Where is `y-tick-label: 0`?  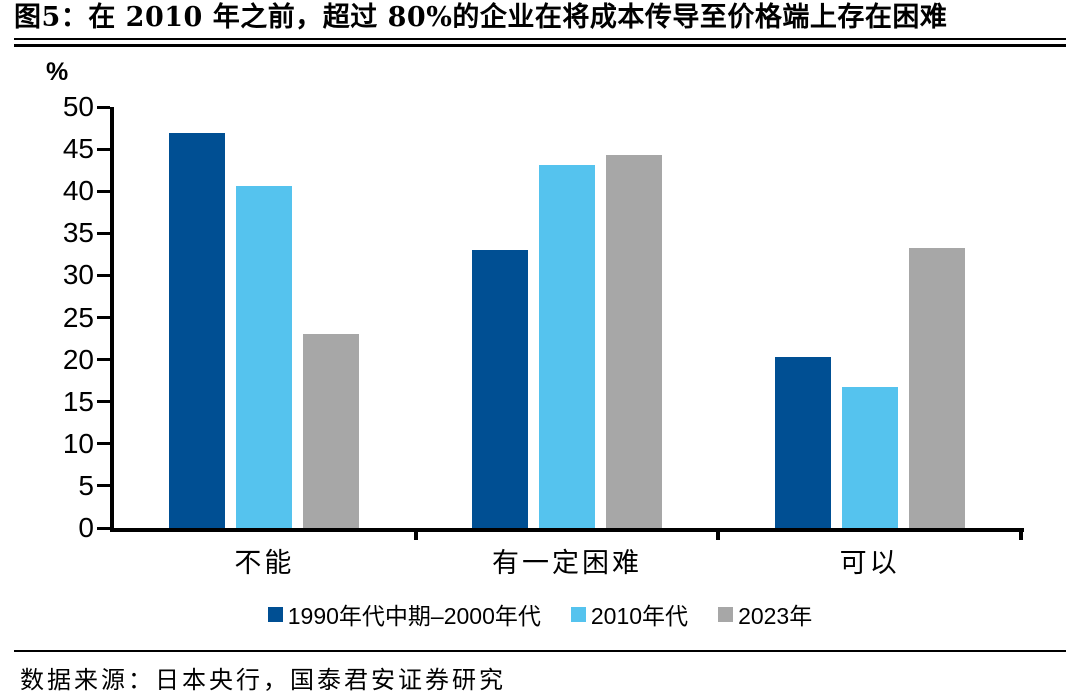 y-tick-label: 0 is located at coordinates (86, 527).